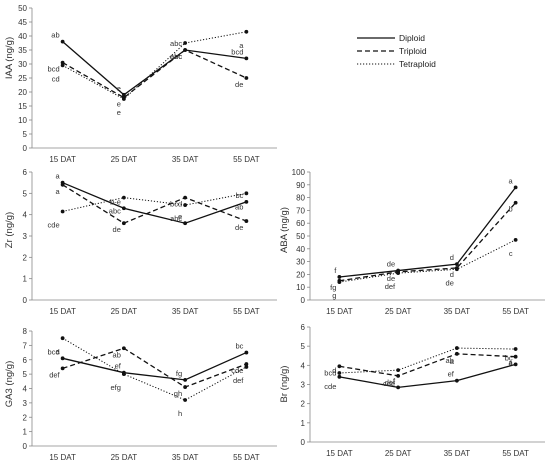  What do you see at coordinates (9, 384) in the screenshot?
I see `y-axis-label: GA3 (ng/g)` at bounding box center [9, 384].